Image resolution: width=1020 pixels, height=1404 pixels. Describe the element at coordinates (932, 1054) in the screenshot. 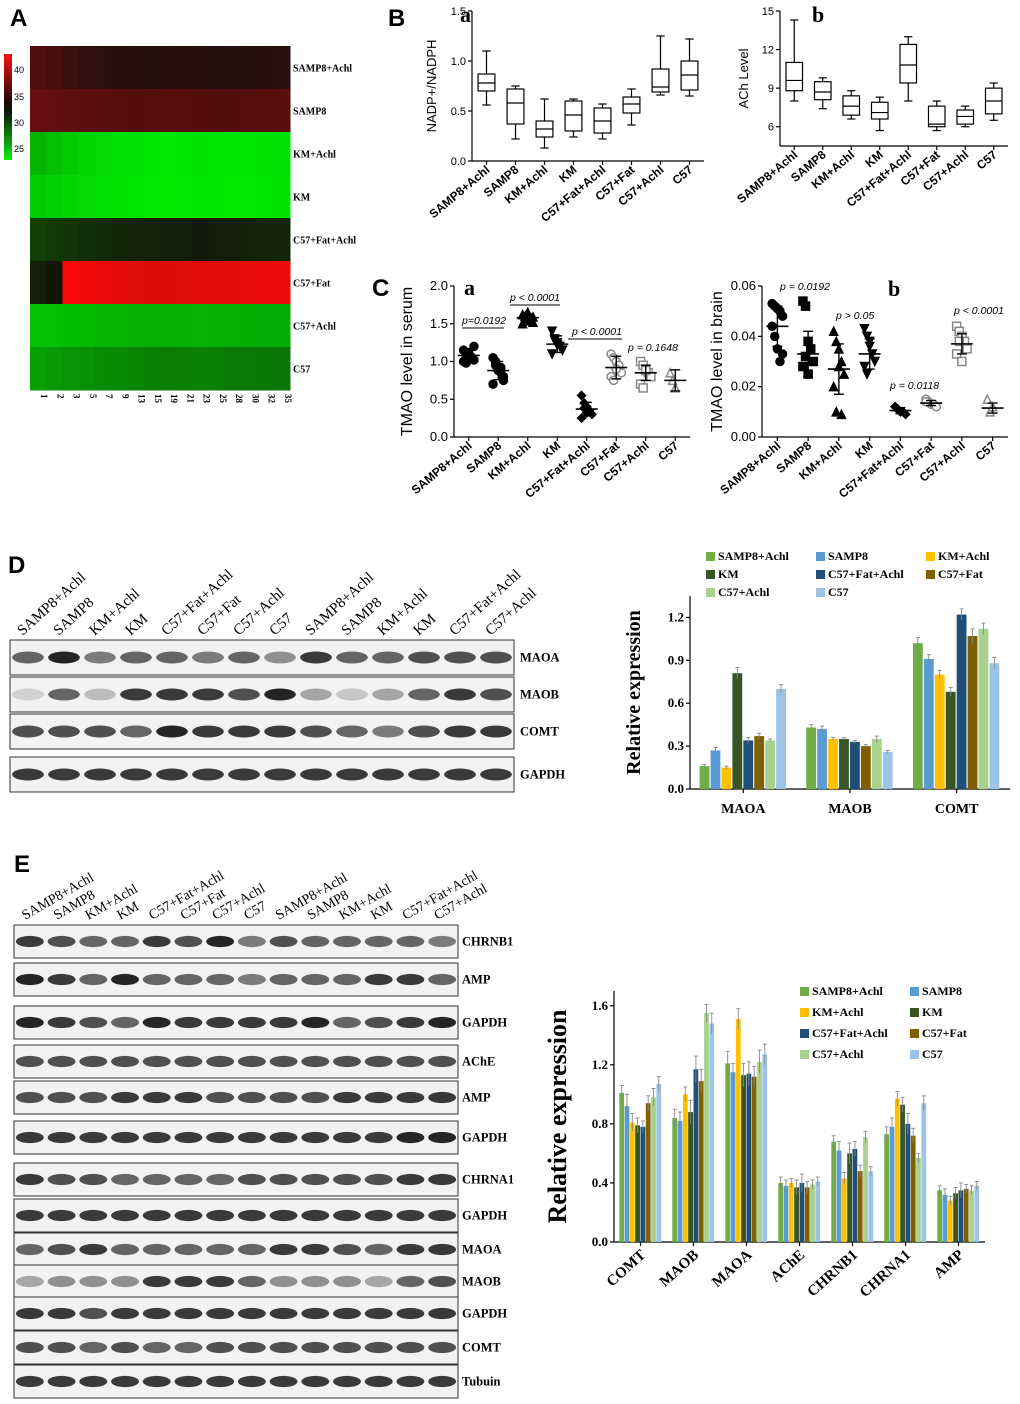

I see `legend-entry: C57` at that location.